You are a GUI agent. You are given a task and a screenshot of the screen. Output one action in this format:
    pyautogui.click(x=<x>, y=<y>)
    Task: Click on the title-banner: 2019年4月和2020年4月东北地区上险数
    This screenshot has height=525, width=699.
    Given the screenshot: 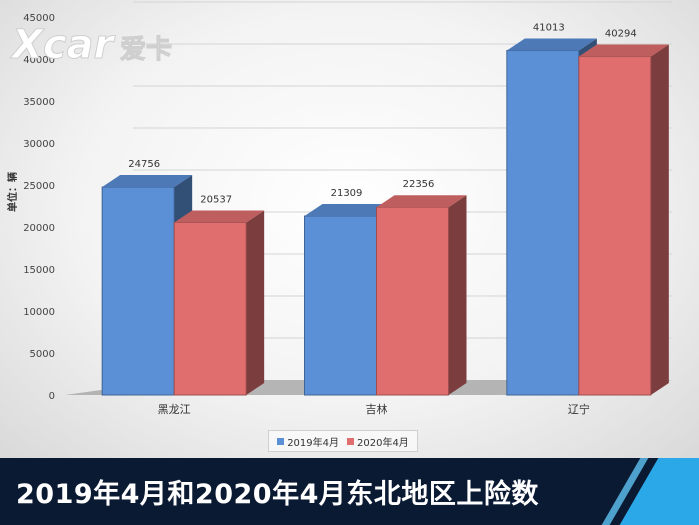 What is the action you would take?
    pyautogui.click(x=349, y=491)
    